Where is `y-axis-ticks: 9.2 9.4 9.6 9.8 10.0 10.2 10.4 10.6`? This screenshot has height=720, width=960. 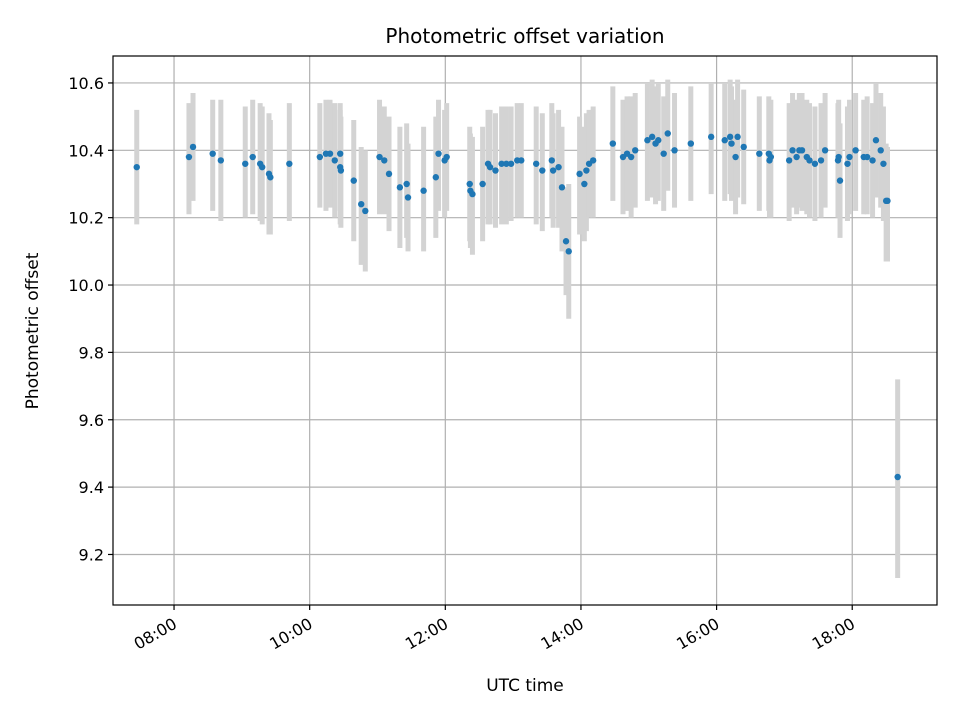 y-axis-ticks: 9.2 9.4 9.6 9.8 10.0 10.2 10.4 10.6 is located at coordinates (90, 319).